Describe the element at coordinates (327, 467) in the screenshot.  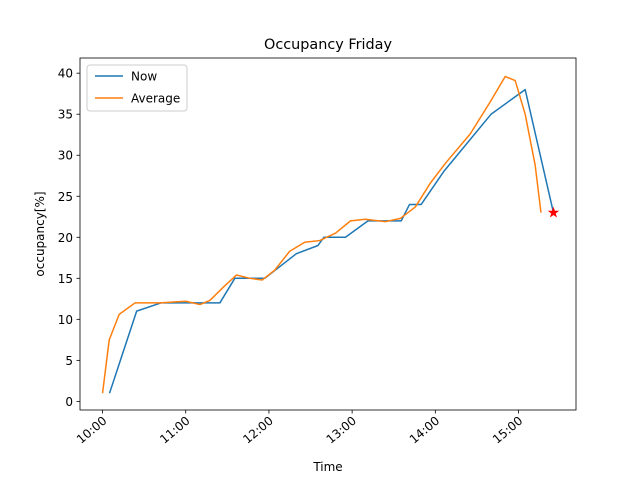
I see `x-axis-label: Time` at that location.